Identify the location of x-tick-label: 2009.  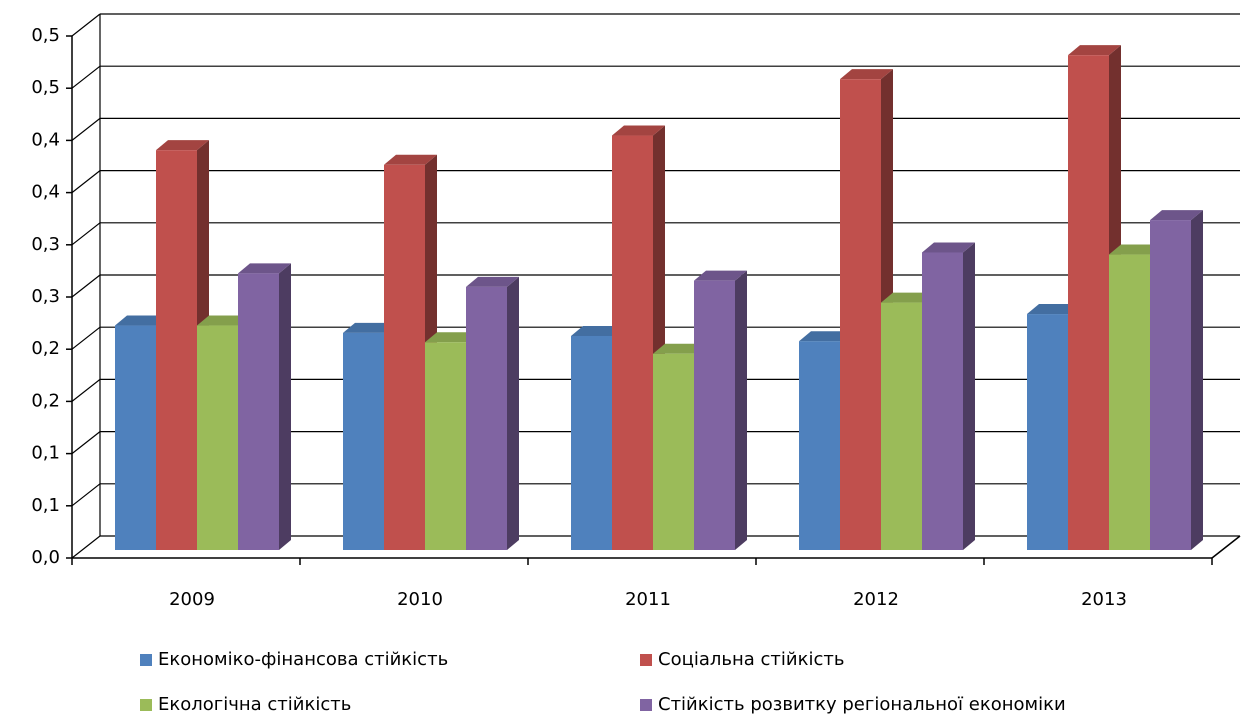
(192, 599).